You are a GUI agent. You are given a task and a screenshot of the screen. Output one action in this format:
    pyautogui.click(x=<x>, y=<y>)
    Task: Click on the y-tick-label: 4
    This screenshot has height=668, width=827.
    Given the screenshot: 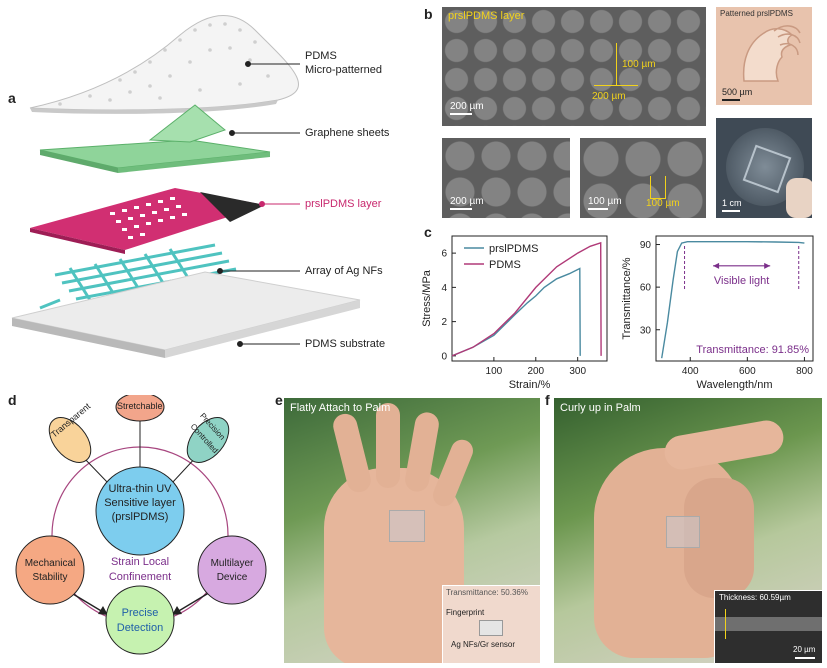 What is the action you would take?
    pyautogui.click(x=444, y=288)
    